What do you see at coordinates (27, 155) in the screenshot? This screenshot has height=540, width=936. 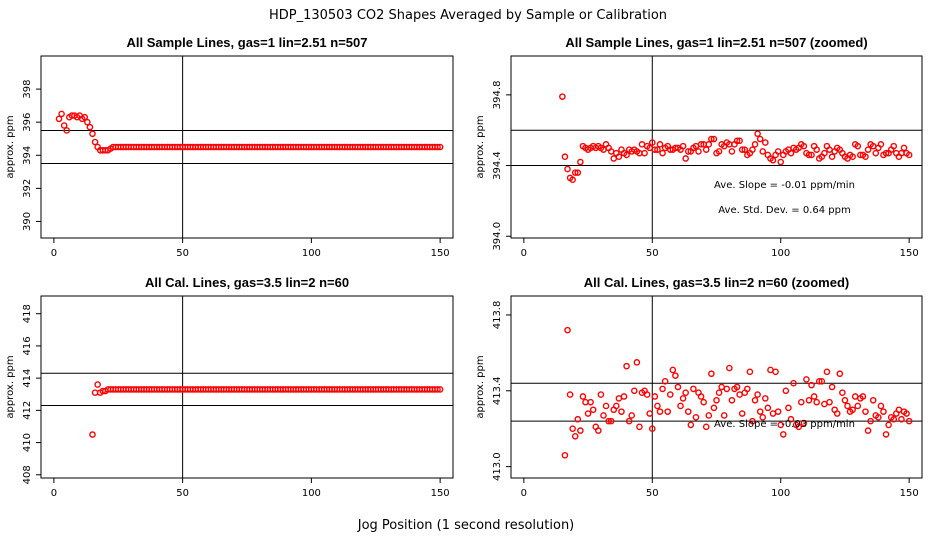 I see `y-tick-label: 394` at bounding box center [27, 155].